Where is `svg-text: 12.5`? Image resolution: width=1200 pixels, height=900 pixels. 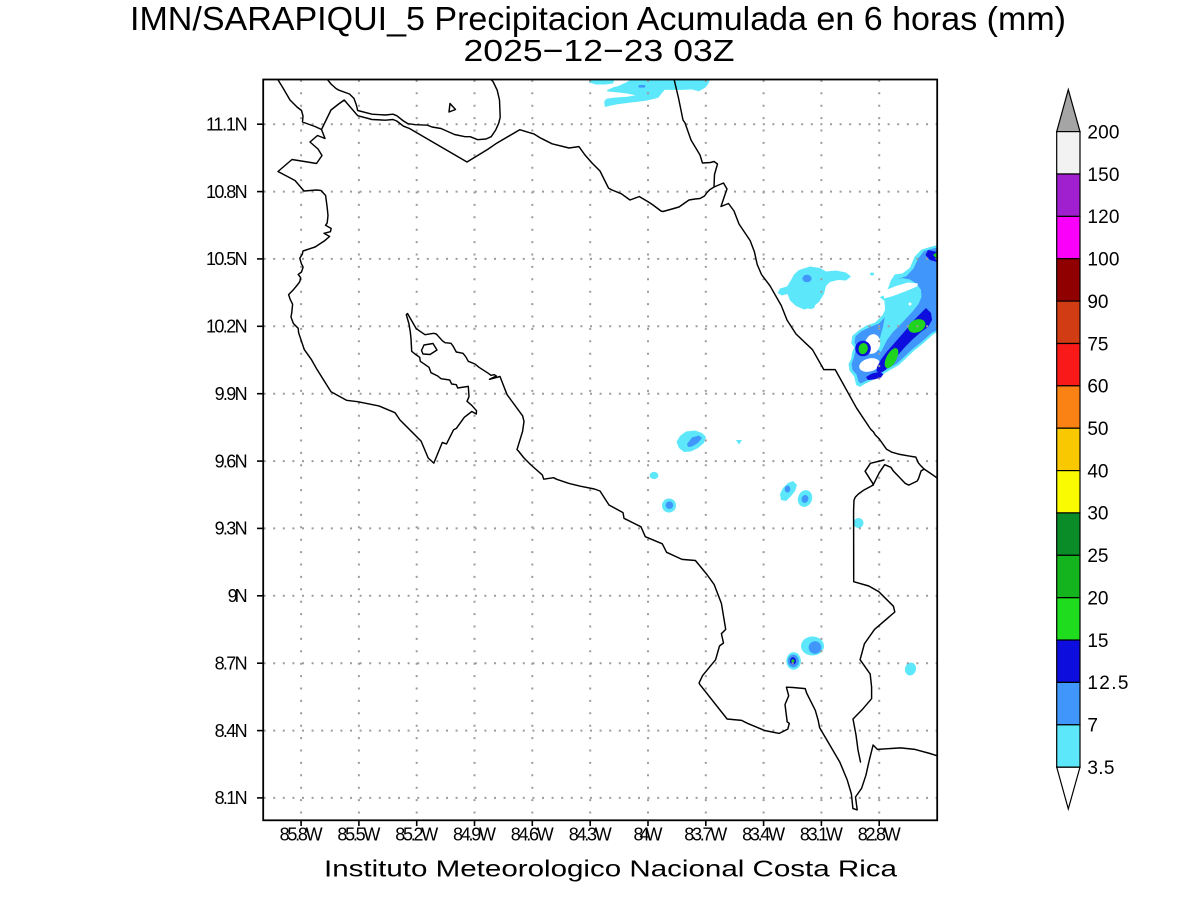 svg-text: 12.5 is located at coordinates (1107, 683).